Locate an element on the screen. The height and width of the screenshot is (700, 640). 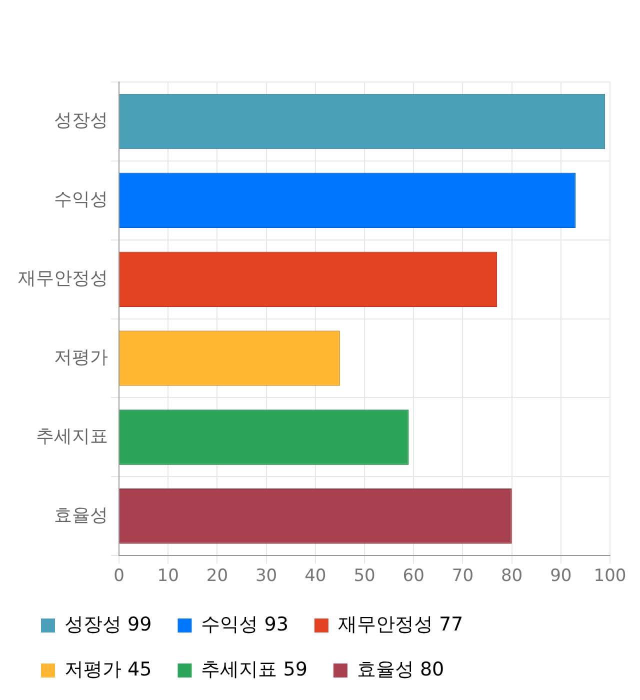
y-tick-label: 저평가 is located at coordinates (81, 357).